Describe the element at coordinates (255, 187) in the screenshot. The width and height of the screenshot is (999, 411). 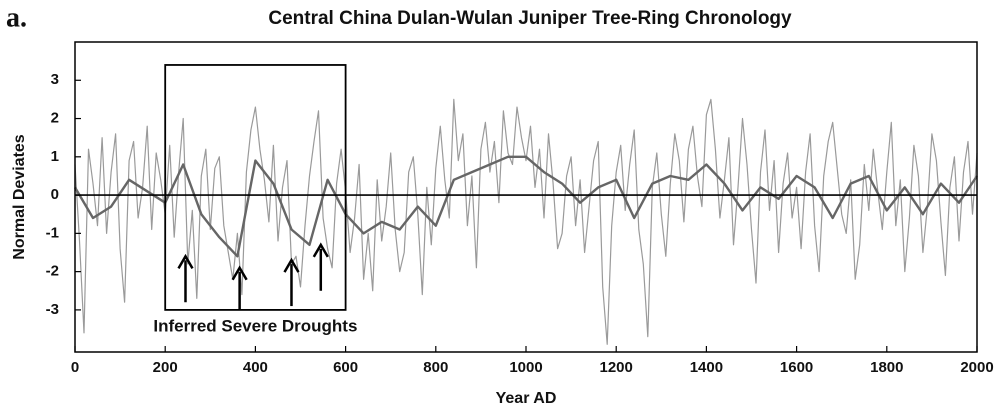
I see `annotation-box` at that location.